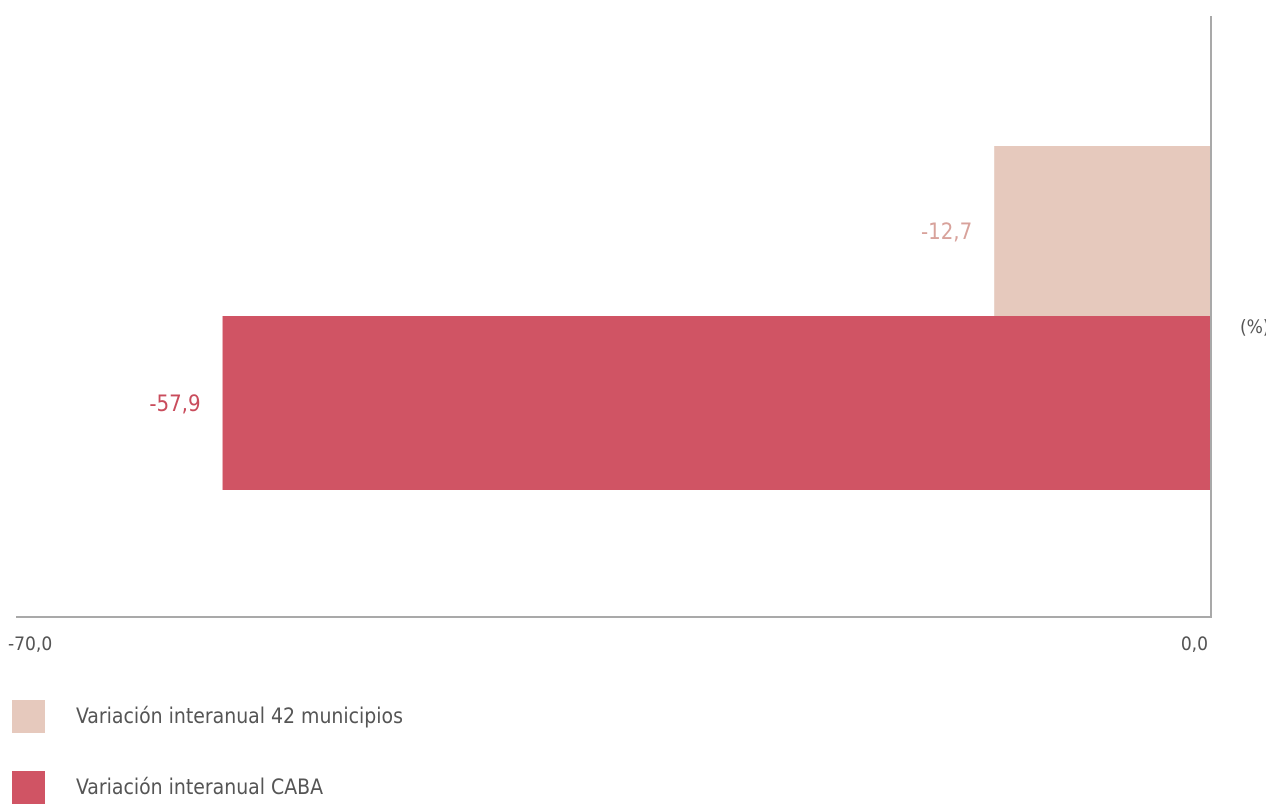  I want to click on data-label-caba: -57,9, so click(174, 404).